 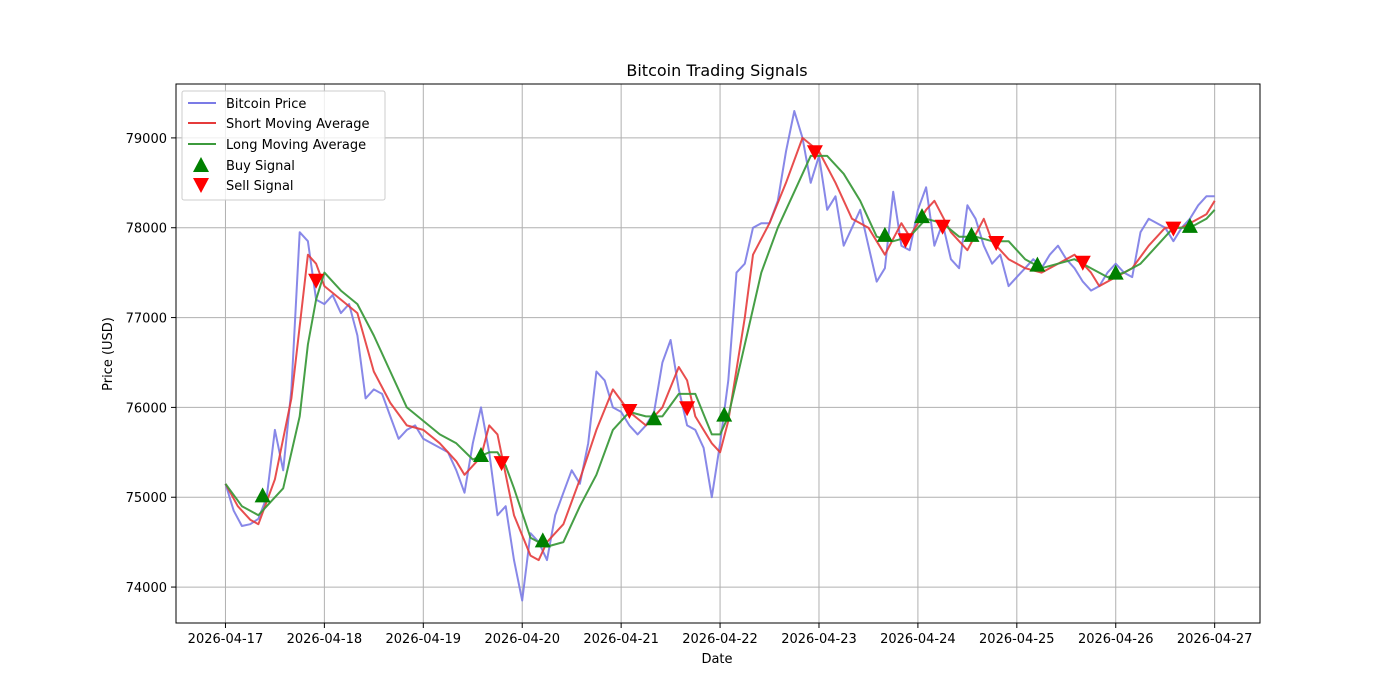 I want to click on y-tick-label: 79000, so click(x=146, y=139).